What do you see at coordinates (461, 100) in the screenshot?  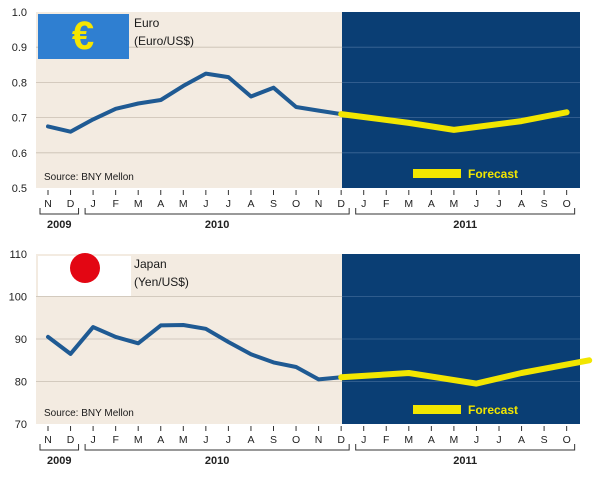 I see `forecast-background` at bounding box center [461, 100].